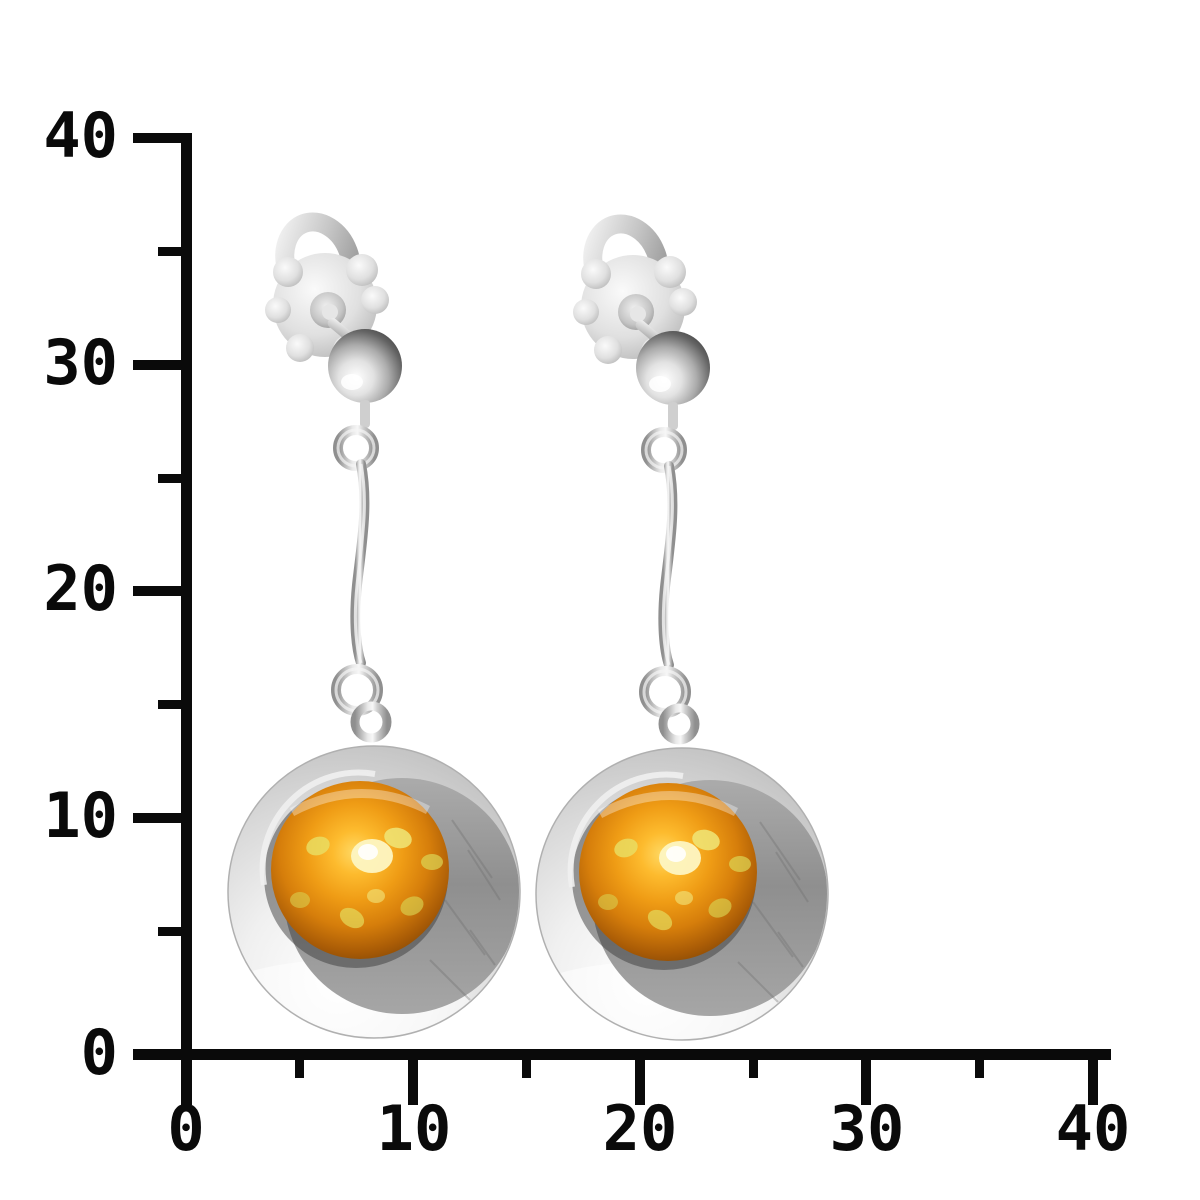  What do you see at coordinates (1093, 1128) in the screenshot?
I see `x-axis-label: 40` at bounding box center [1093, 1128].